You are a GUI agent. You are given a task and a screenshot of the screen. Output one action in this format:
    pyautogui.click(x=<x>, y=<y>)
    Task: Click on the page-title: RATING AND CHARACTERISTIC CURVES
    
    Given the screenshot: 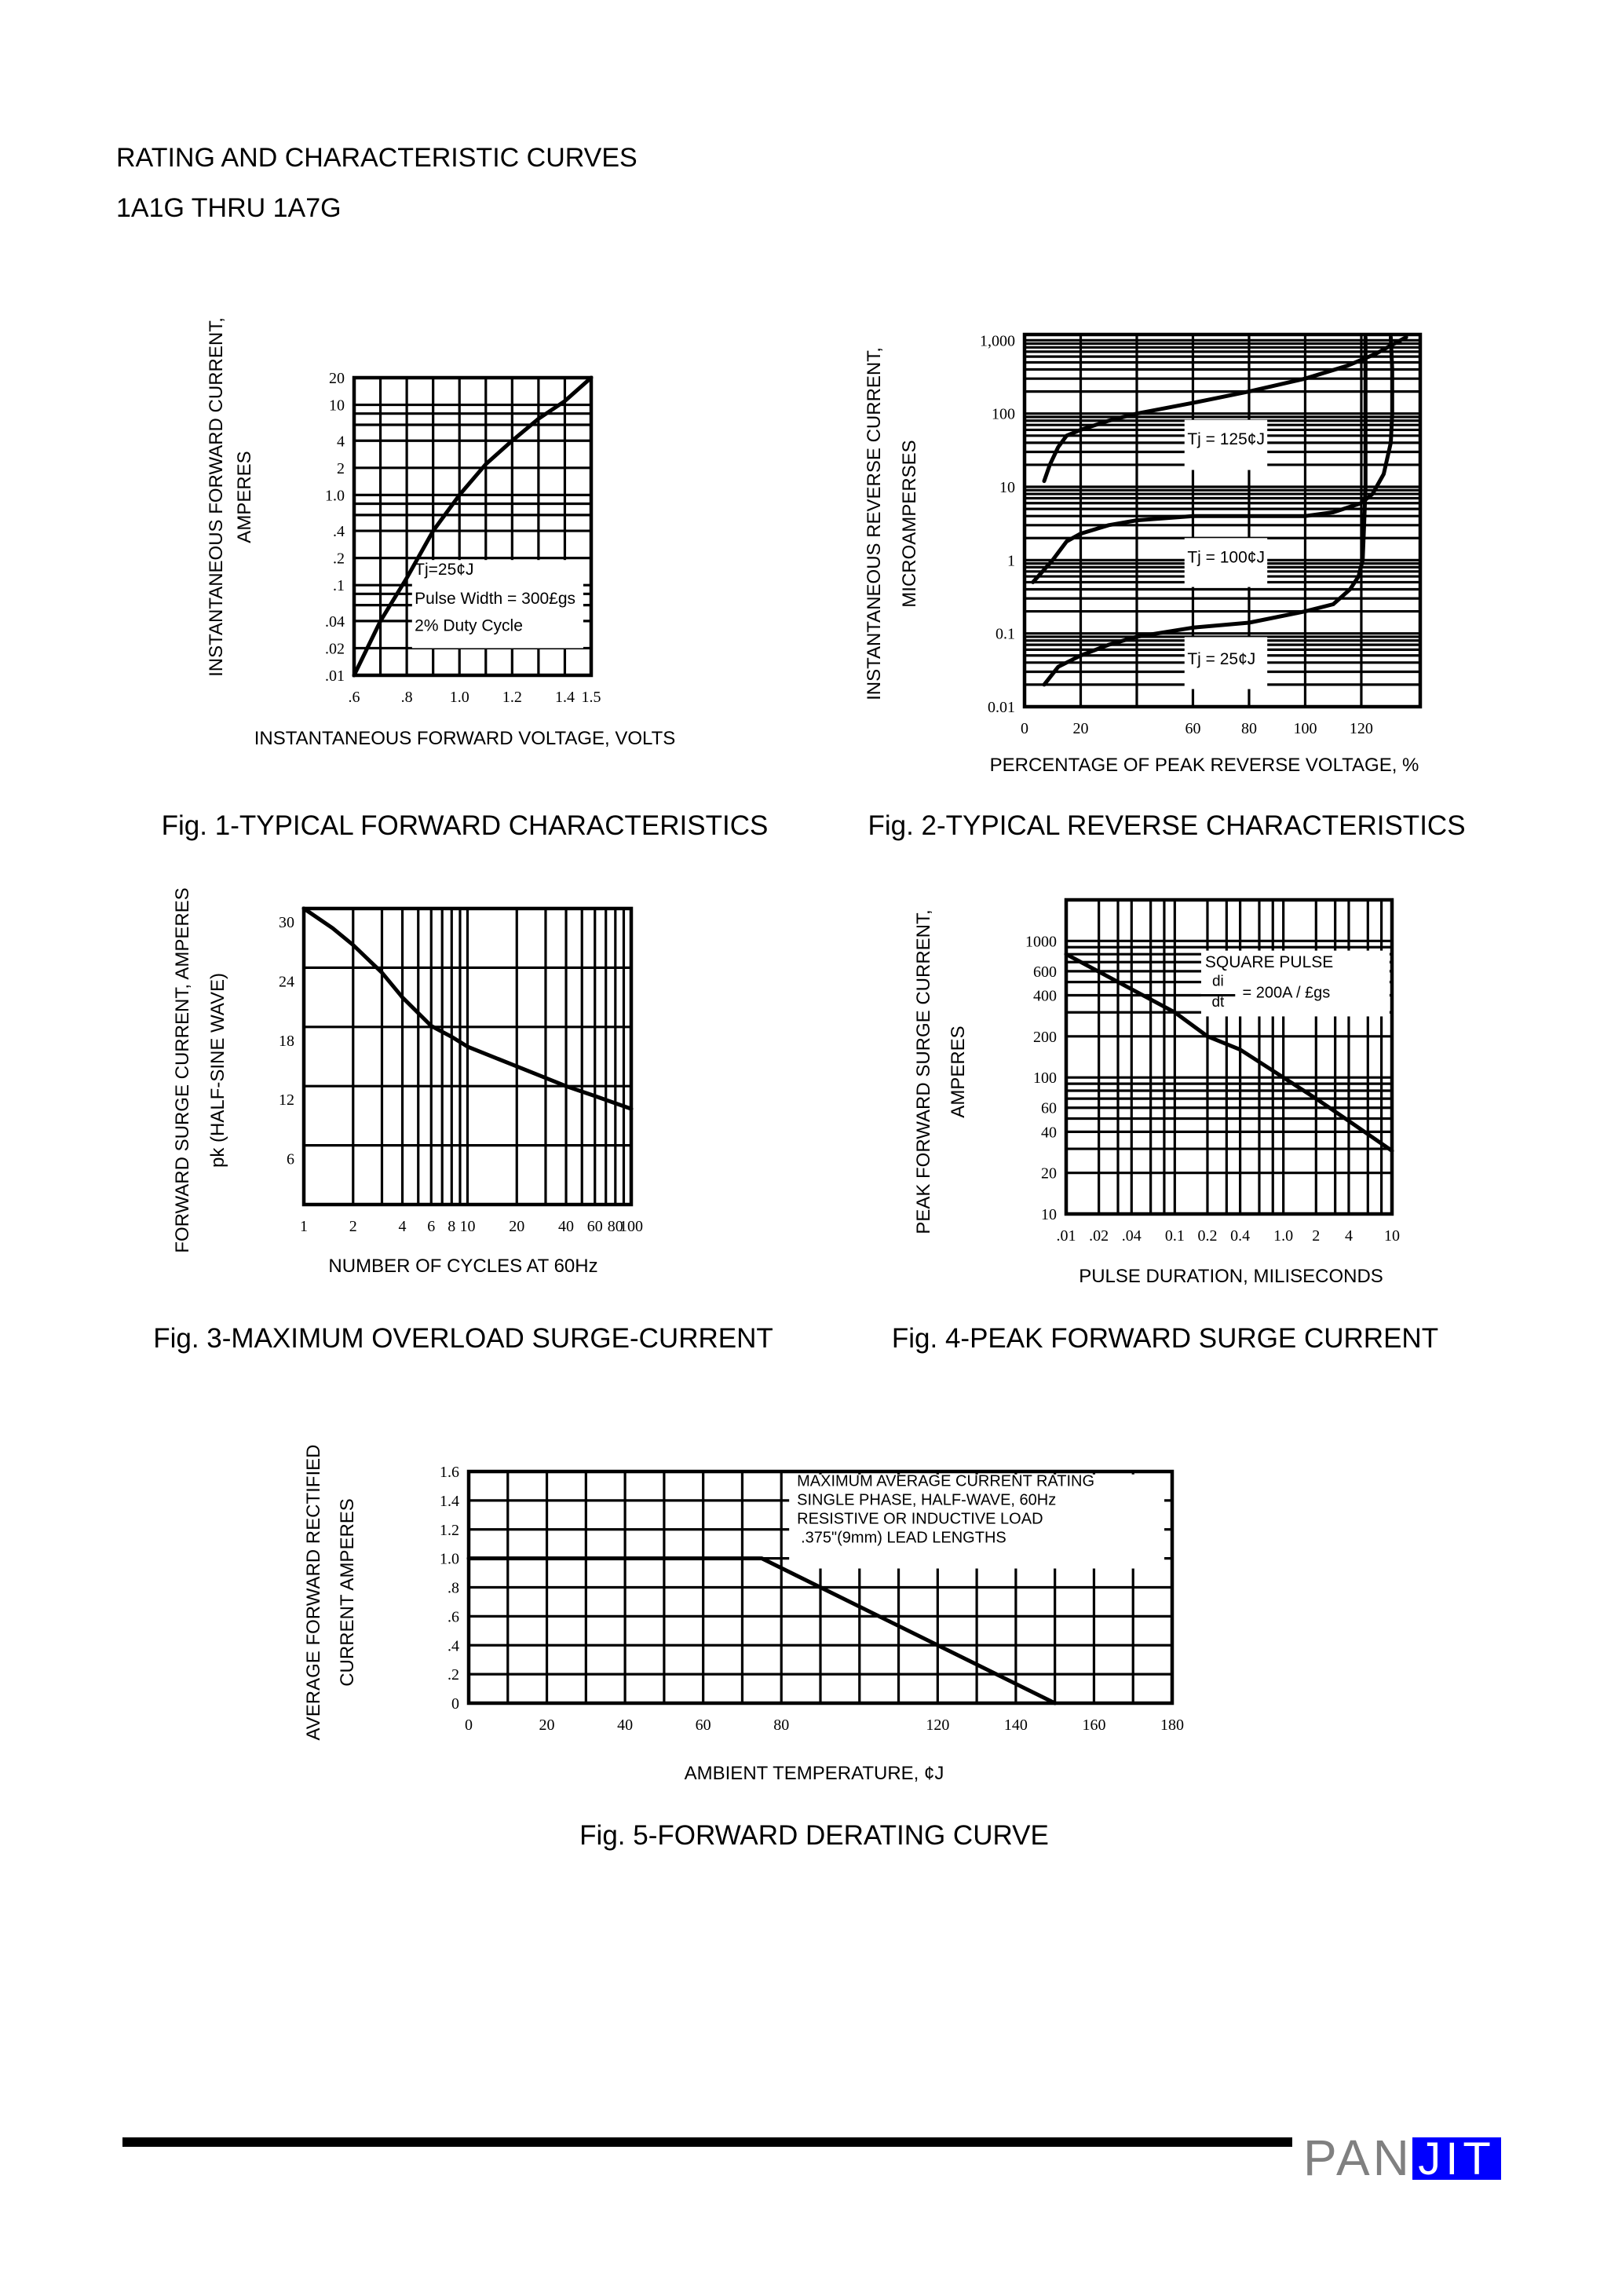 What is the action you would take?
    pyautogui.click(x=376, y=158)
    